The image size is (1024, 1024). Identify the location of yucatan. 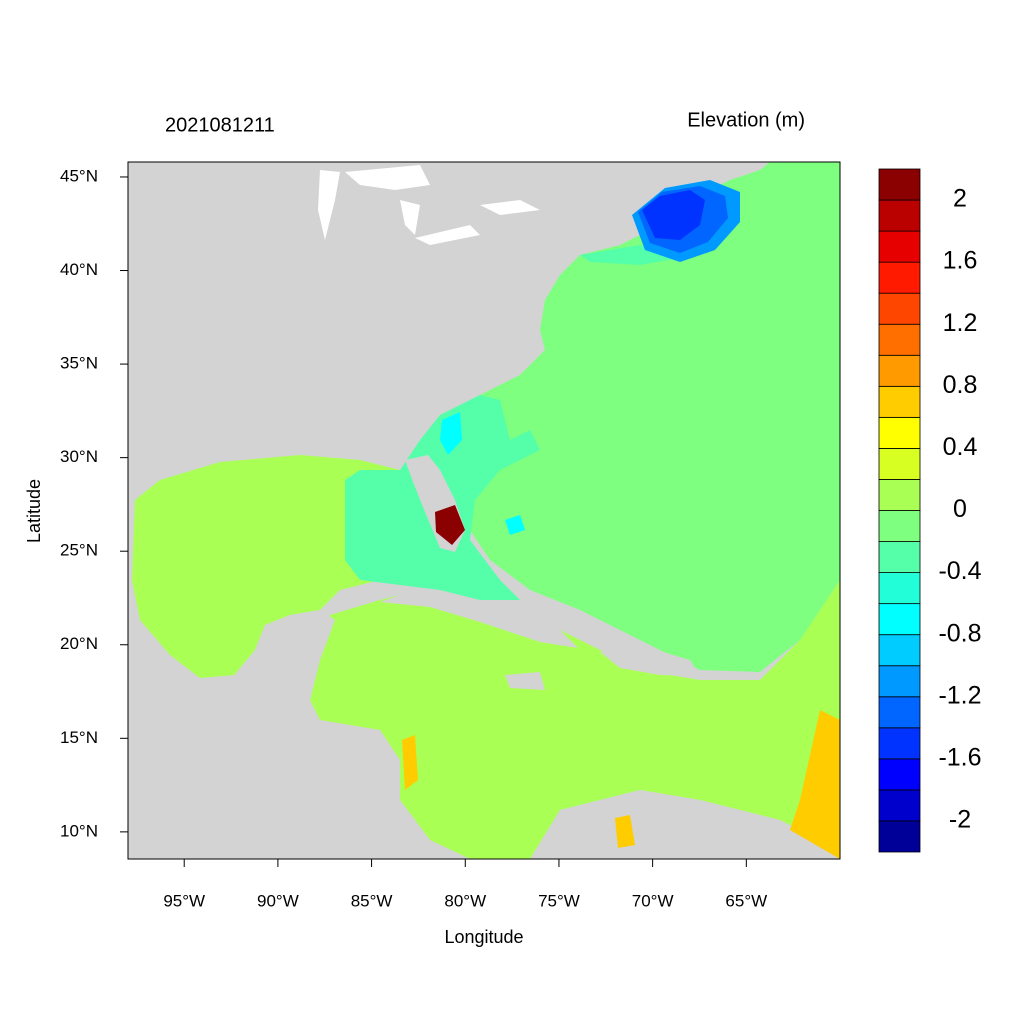
(282, 666).